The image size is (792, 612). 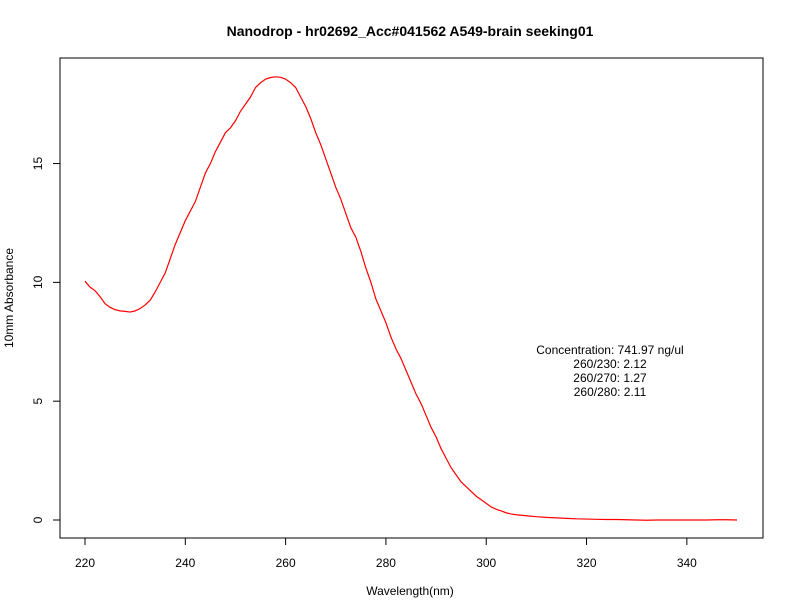 I want to click on x-tick-label: 340, so click(x=687, y=563).